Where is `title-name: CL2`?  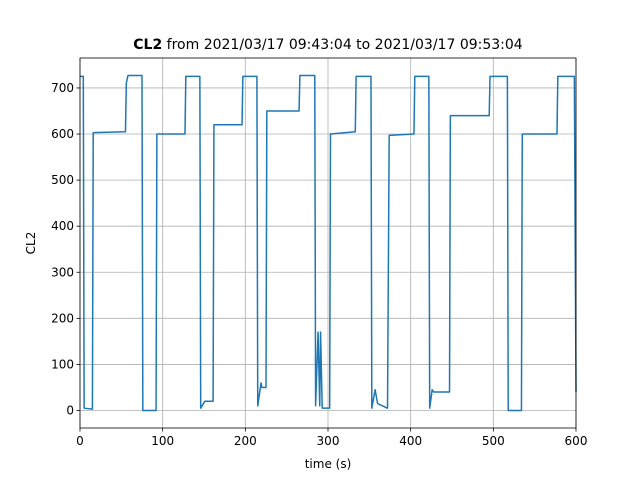 title-name: CL2 is located at coordinates (147, 45).